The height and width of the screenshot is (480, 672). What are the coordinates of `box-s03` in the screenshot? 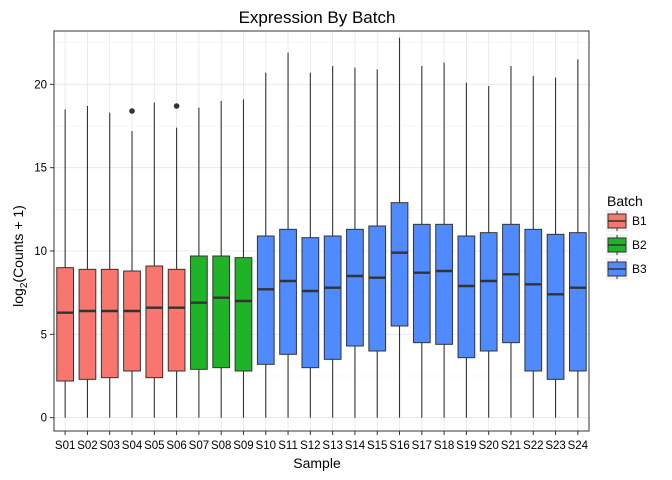 It's located at (109, 265).